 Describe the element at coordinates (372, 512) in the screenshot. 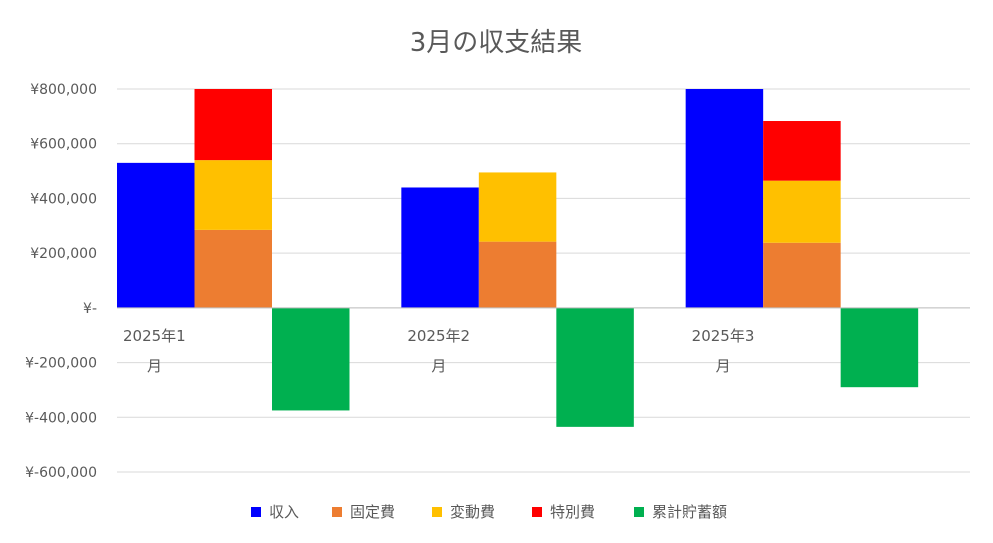

I see `legend-label: 固定費` at that location.